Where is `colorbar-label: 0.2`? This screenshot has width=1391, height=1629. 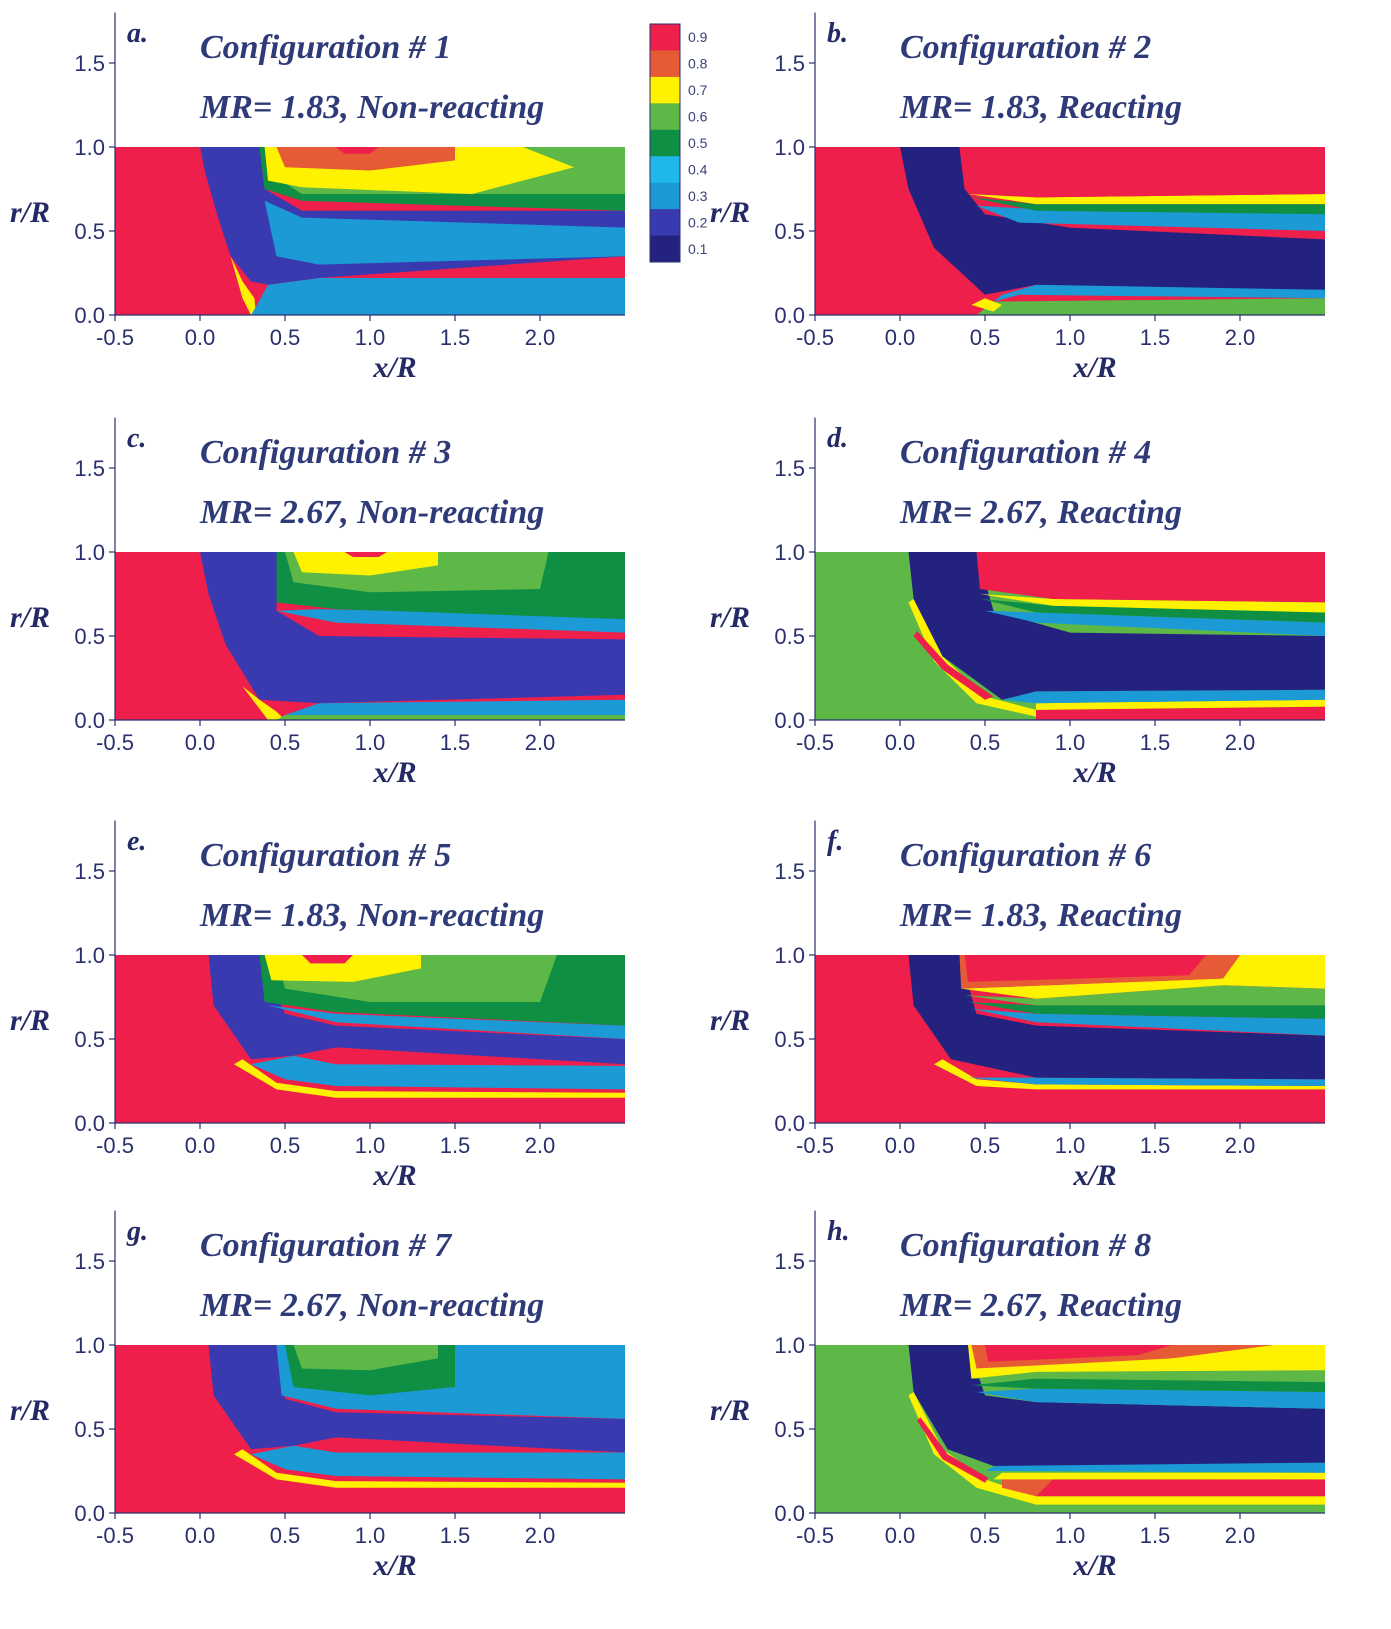
colorbar-label: 0.2 is located at coordinates (698, 222).